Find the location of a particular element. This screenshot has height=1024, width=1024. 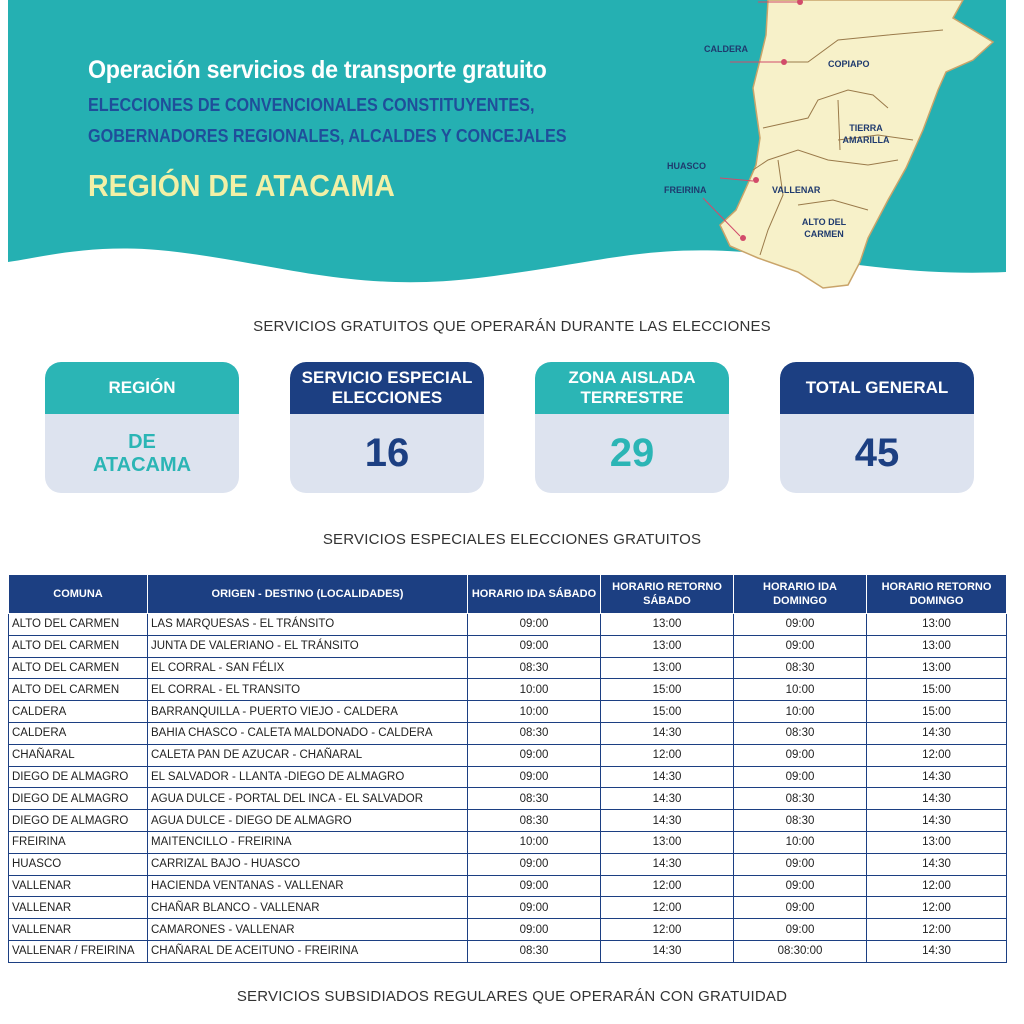

card-servicio-especial: SERVICIO ESPECIAL ELECCIONES 16 is located at coordinates (387, 427).